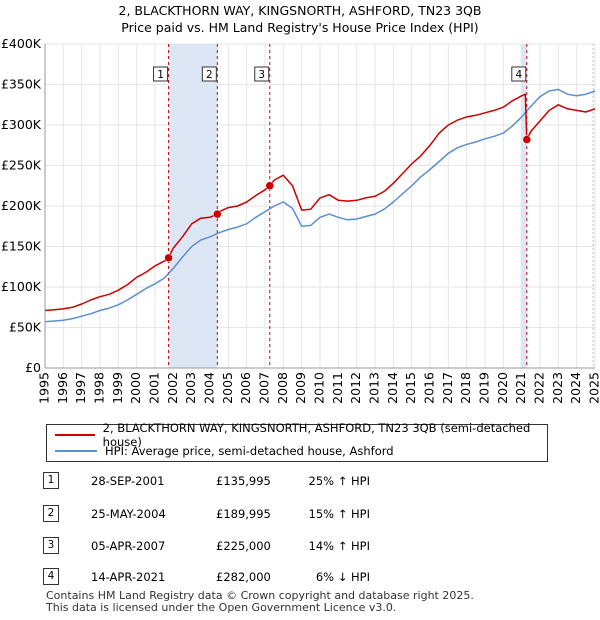  I want to click on x-tick-label: 2009, so click(300, 388).